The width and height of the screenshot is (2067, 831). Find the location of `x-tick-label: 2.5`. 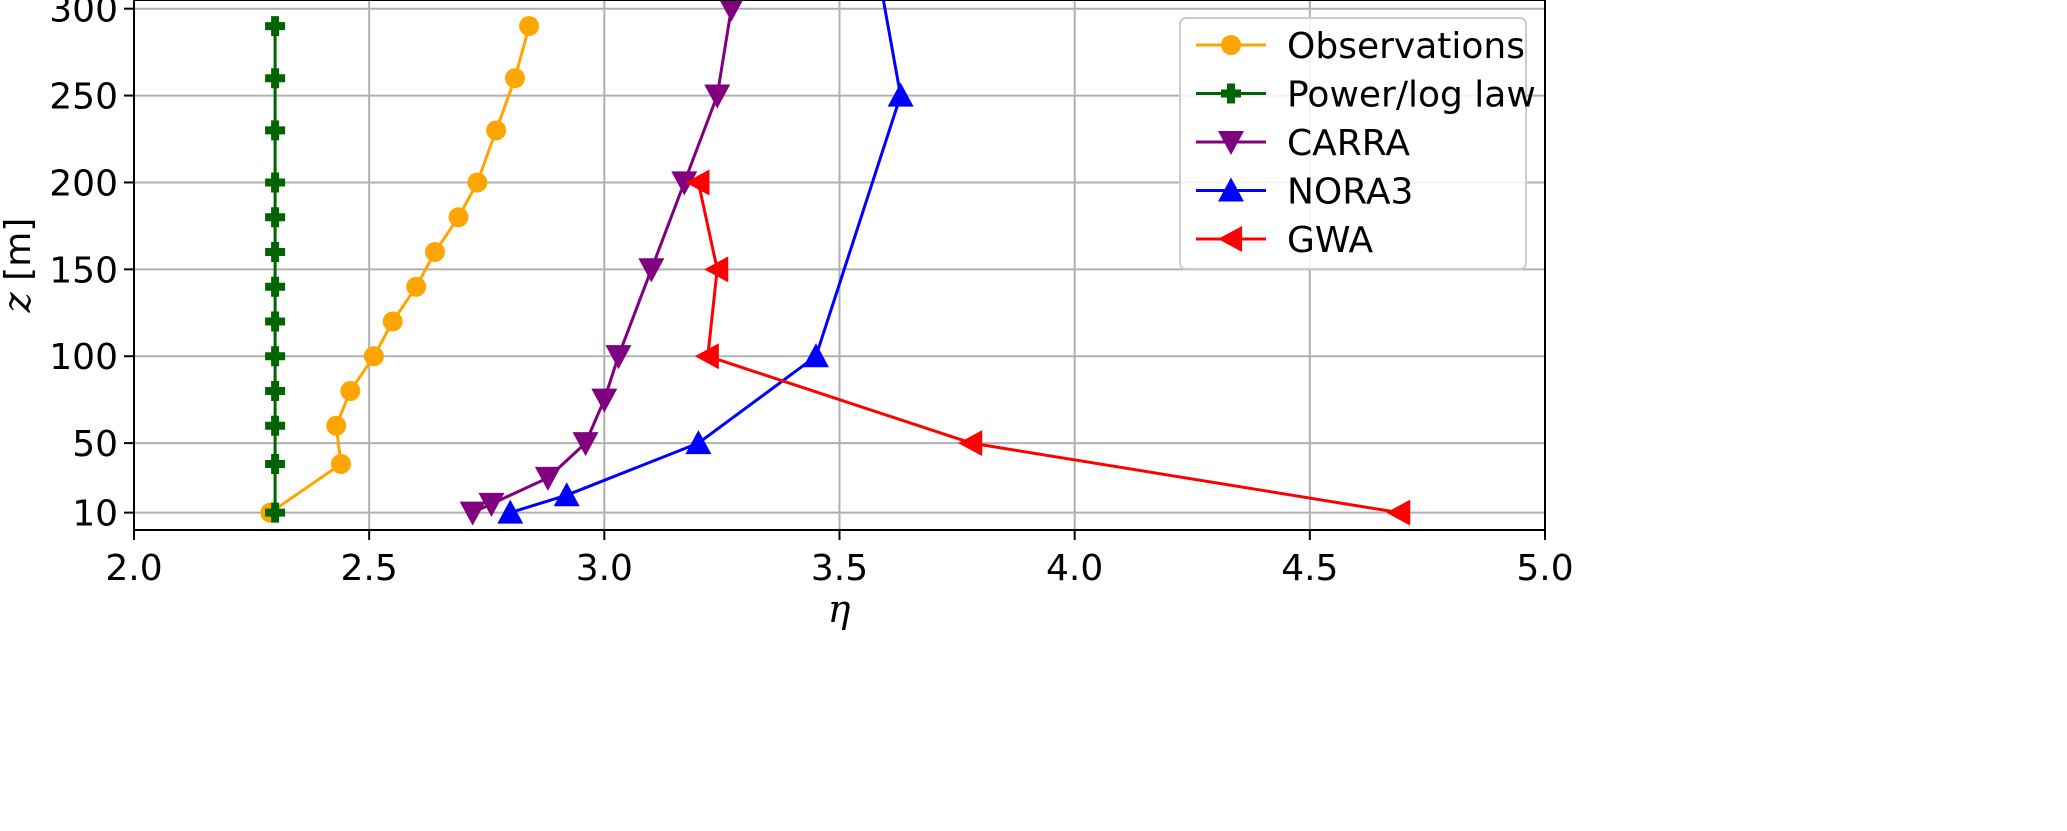

x-tick-label: 2.5 is located at coordinates (369, 568).